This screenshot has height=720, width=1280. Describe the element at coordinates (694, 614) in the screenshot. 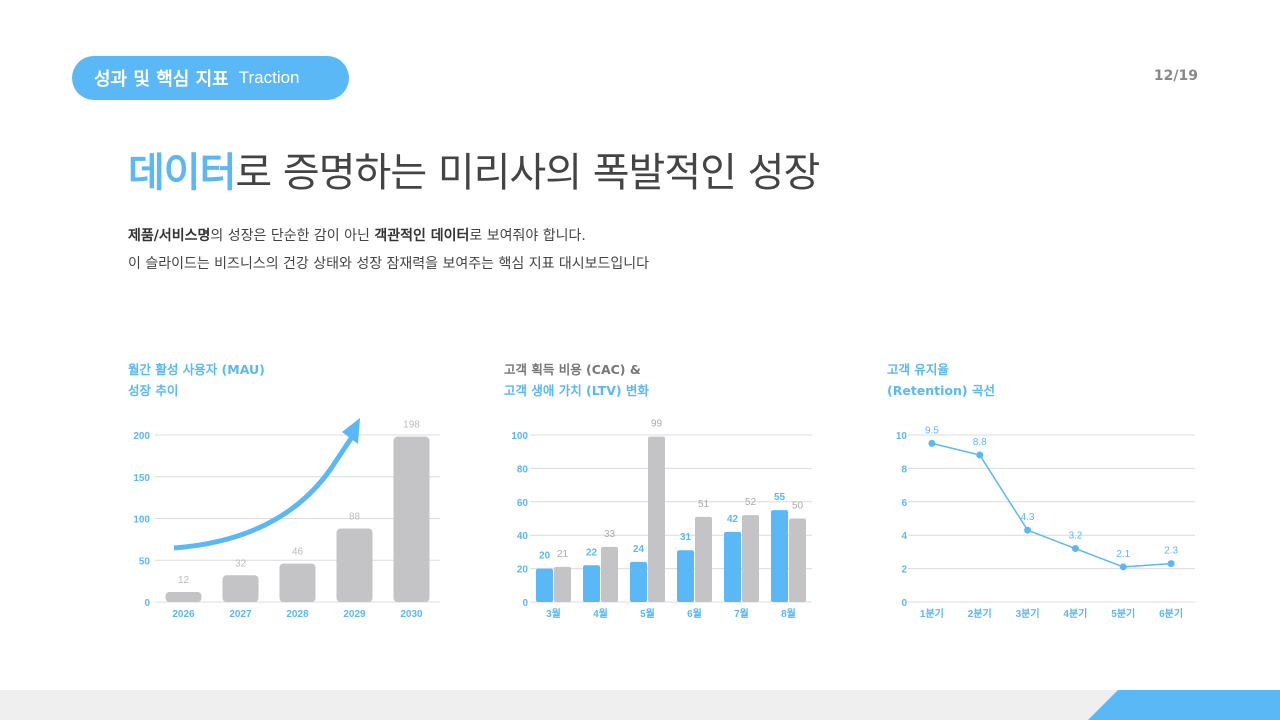

I see `x-tick-label: 6월` at that location.